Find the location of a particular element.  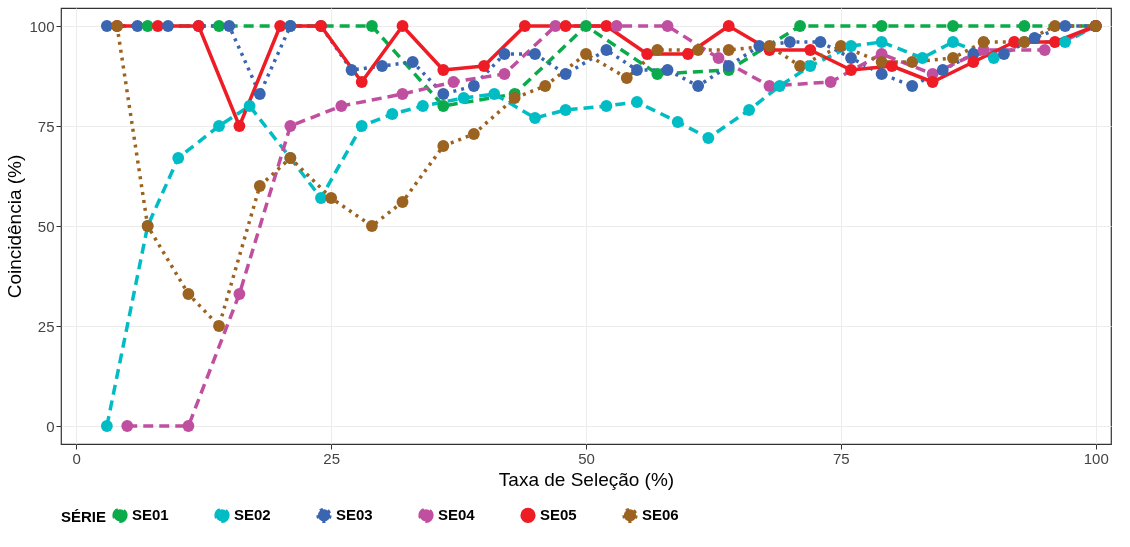

y-tick-label: 0 is located at coordinates (50, 426).